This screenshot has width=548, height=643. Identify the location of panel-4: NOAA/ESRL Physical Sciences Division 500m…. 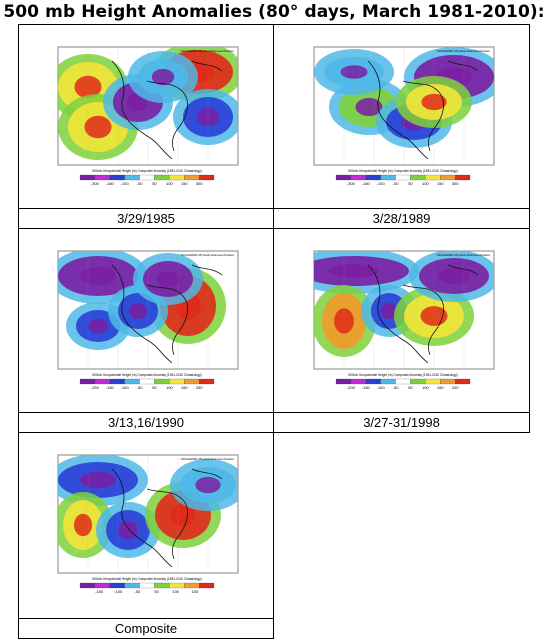
(401, 330).